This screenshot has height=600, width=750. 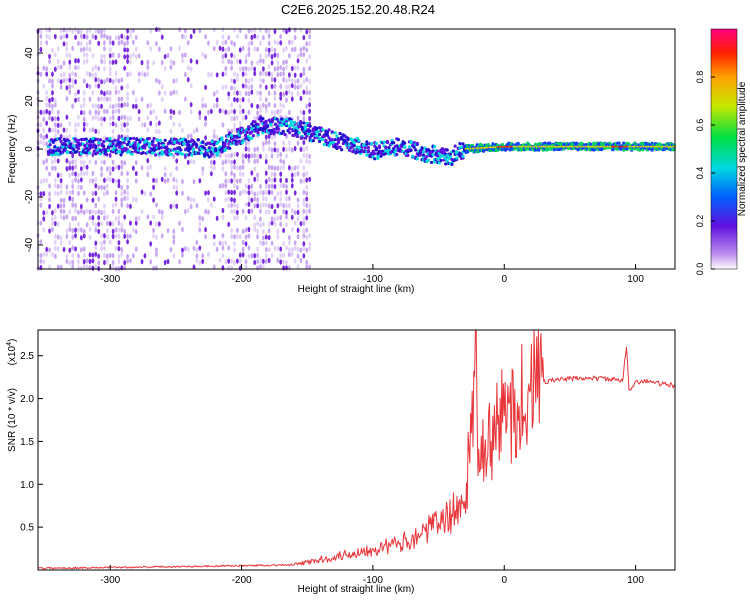 What do you see at coordinates (27, 356) in the screenshot?
I see `snr-y-tick-label: 2.5` at bounding box center [27, 356].